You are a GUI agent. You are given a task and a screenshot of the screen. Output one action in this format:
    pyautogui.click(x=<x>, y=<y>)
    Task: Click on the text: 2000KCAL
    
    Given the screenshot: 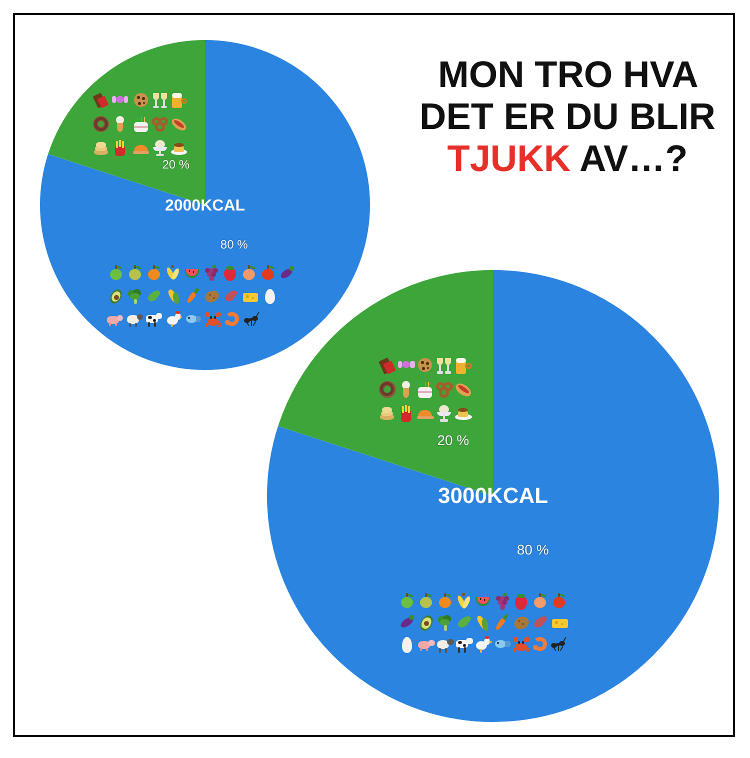 What is the action you would take?
    pyautogui.click(x=205, y=205)
    